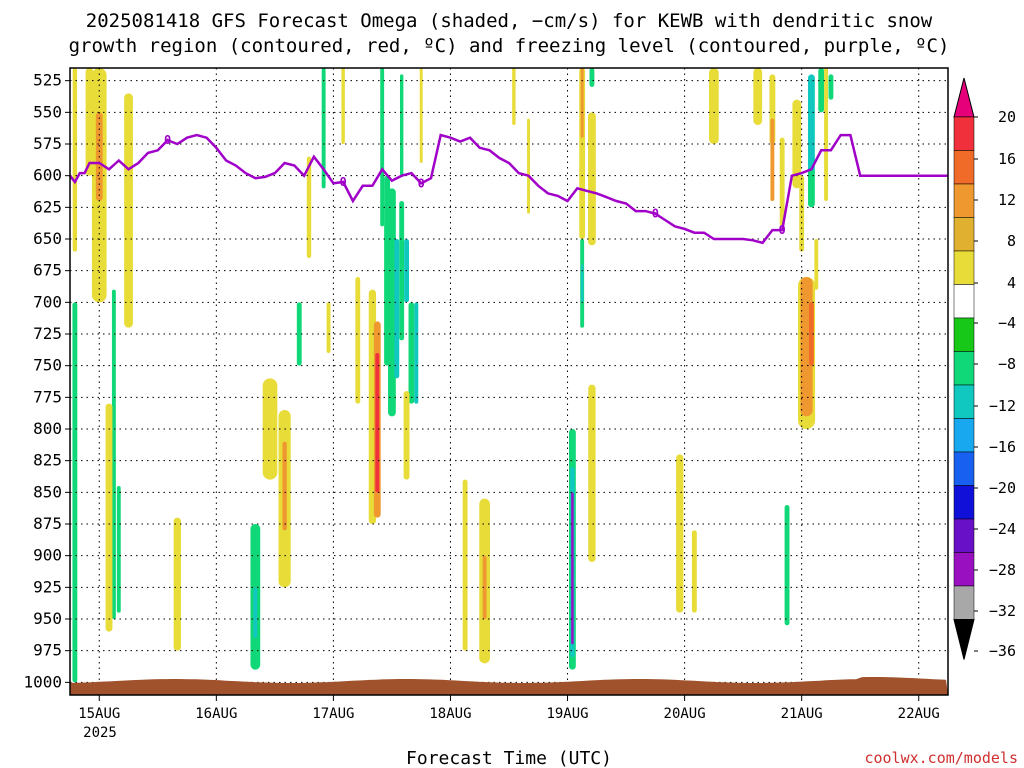  What do you see at coordinates (1007, 364) in the screenshot?
I see `colorbar-tick-label: −8` at bounding box center [1007, 364].